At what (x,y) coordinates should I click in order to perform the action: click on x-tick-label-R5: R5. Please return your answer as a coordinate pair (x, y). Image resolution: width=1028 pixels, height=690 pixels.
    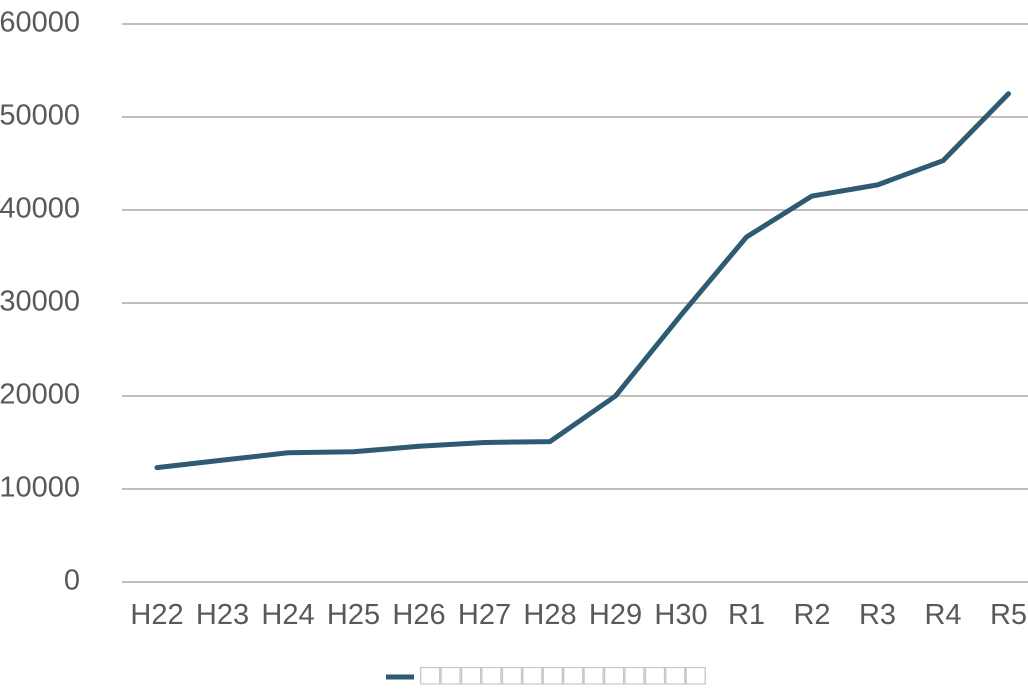
    Looking at the image, I should click on (1008, 615).